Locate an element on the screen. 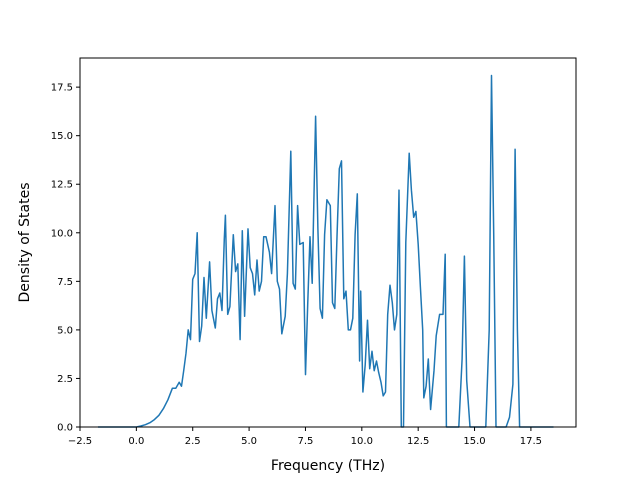  y-axis-label: Density of States is located at coordinates (25, 243).